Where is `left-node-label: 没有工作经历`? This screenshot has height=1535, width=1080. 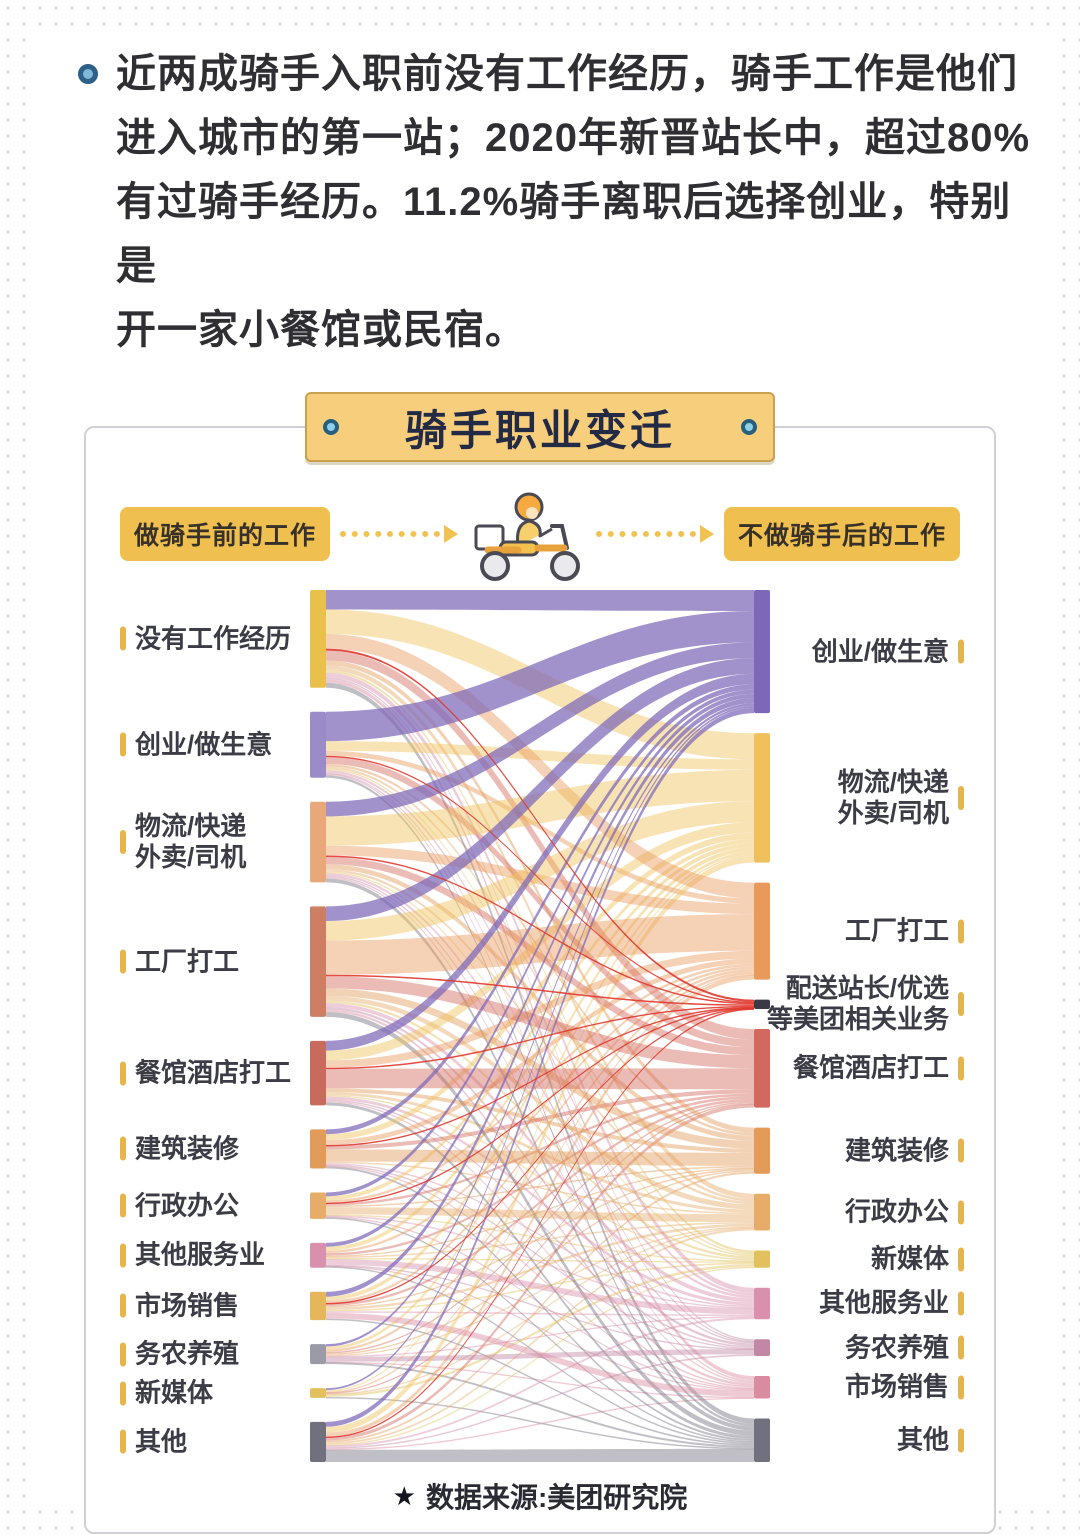
left-node-label: 没有工作经历 is located at coordinates (205, 638).